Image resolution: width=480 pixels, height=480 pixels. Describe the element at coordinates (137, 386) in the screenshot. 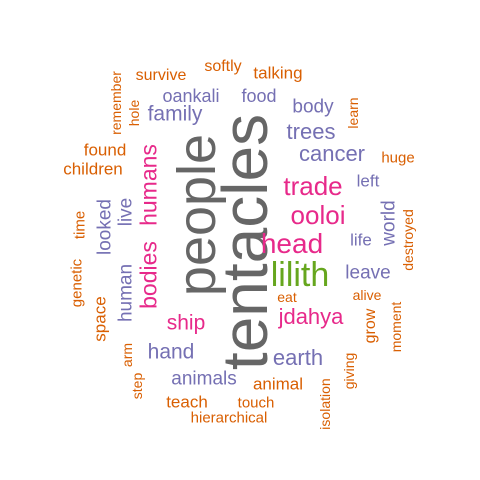

I see `word-step: step` at that location.